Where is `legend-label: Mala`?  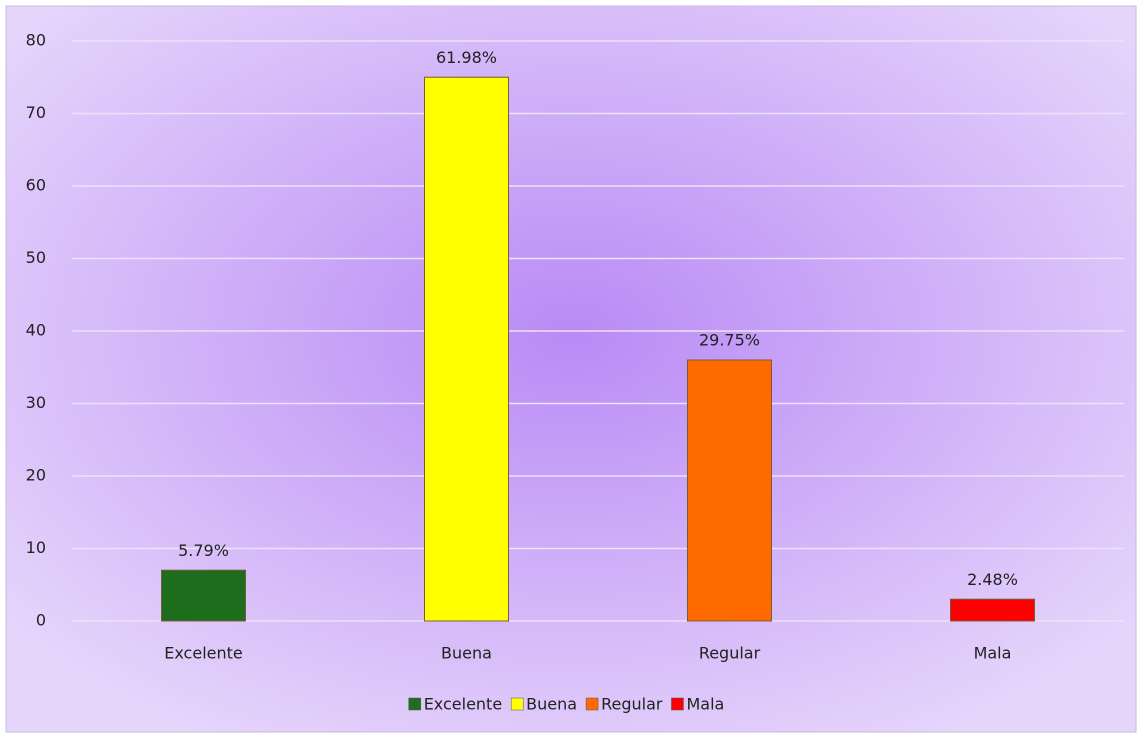
legend-label: Mala is located at coordinates (705, 704).